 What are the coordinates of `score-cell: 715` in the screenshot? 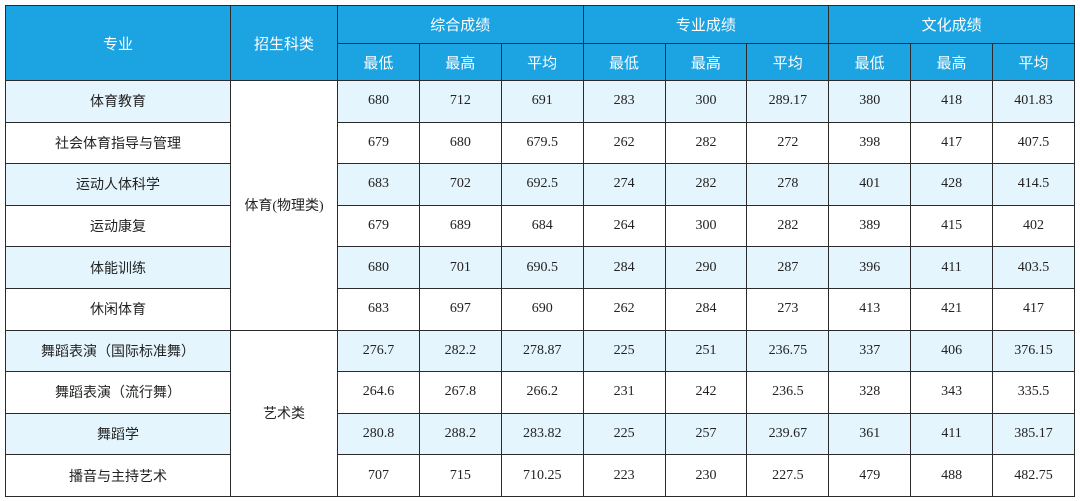 It's located at (460, 475).